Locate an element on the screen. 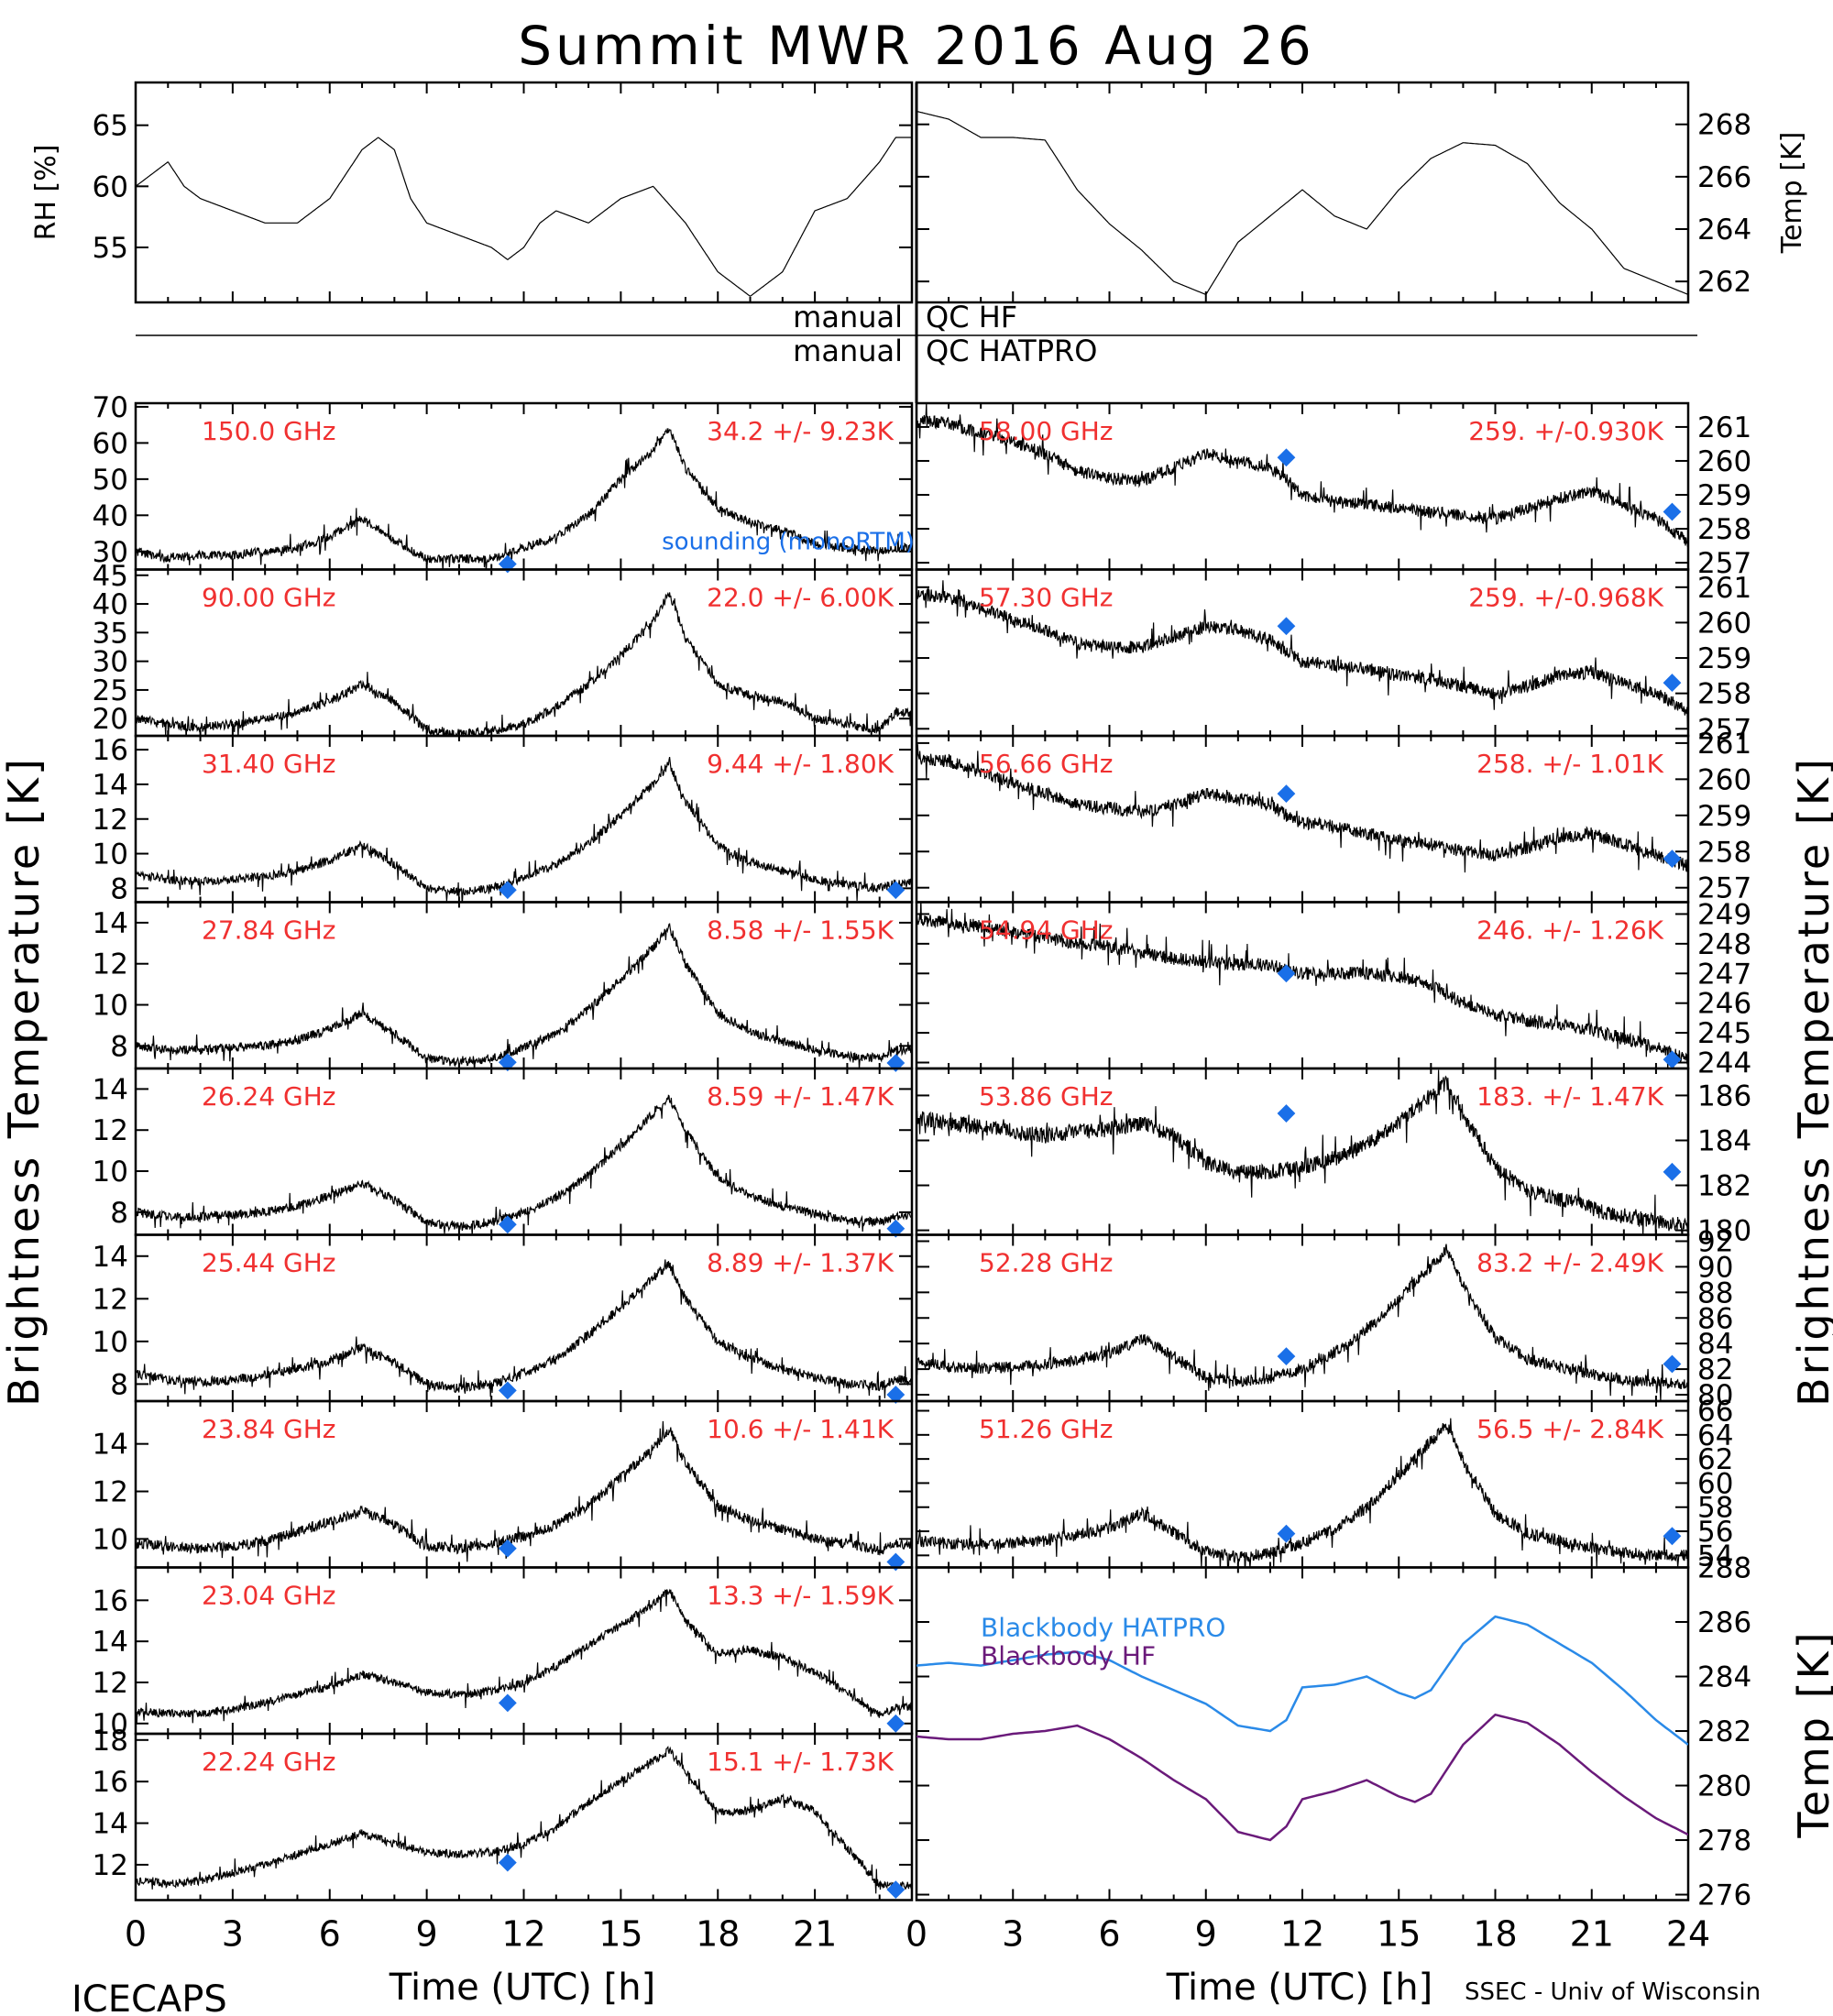  channel-label: 26.24 GHz is located at coordinates (269, 1096).